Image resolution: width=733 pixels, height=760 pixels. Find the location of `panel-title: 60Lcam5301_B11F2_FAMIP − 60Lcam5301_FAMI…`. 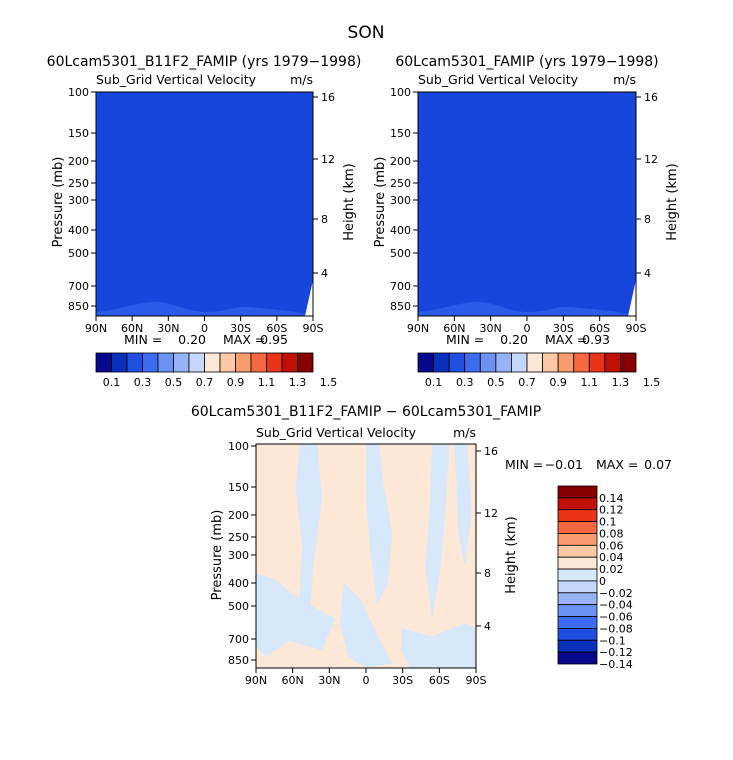

panel-title: 60Lcam5301_B11F2_FAMIP − 60Lcam5301_FAMI… is located at coordinates (366, 412).